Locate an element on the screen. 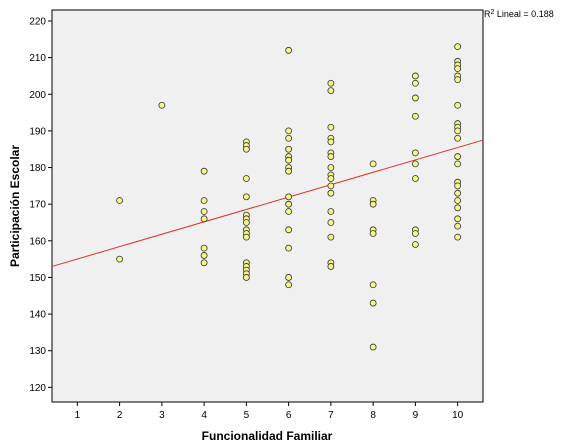  y-axis: 120 130 140 150 160 170 180 190 200 210 220 is located at coordinates (40, 205).